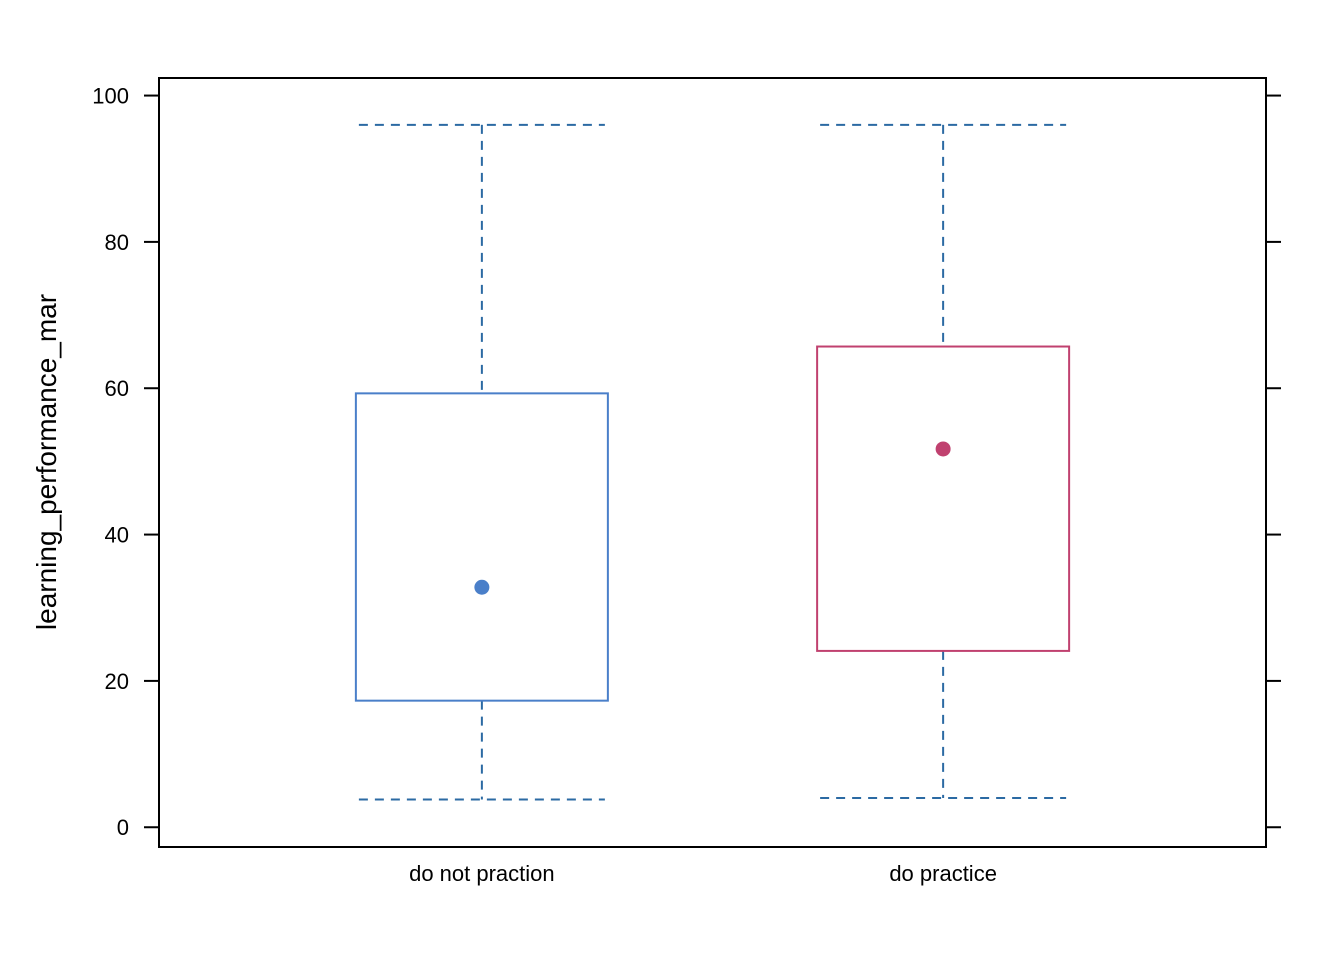 The height and width of the screenshot is (965, 1344). What do you see at coordinates (703, 873) in the screenshot?
I see `x-axis: do not praction do practice` at bounding box center [703, 873].